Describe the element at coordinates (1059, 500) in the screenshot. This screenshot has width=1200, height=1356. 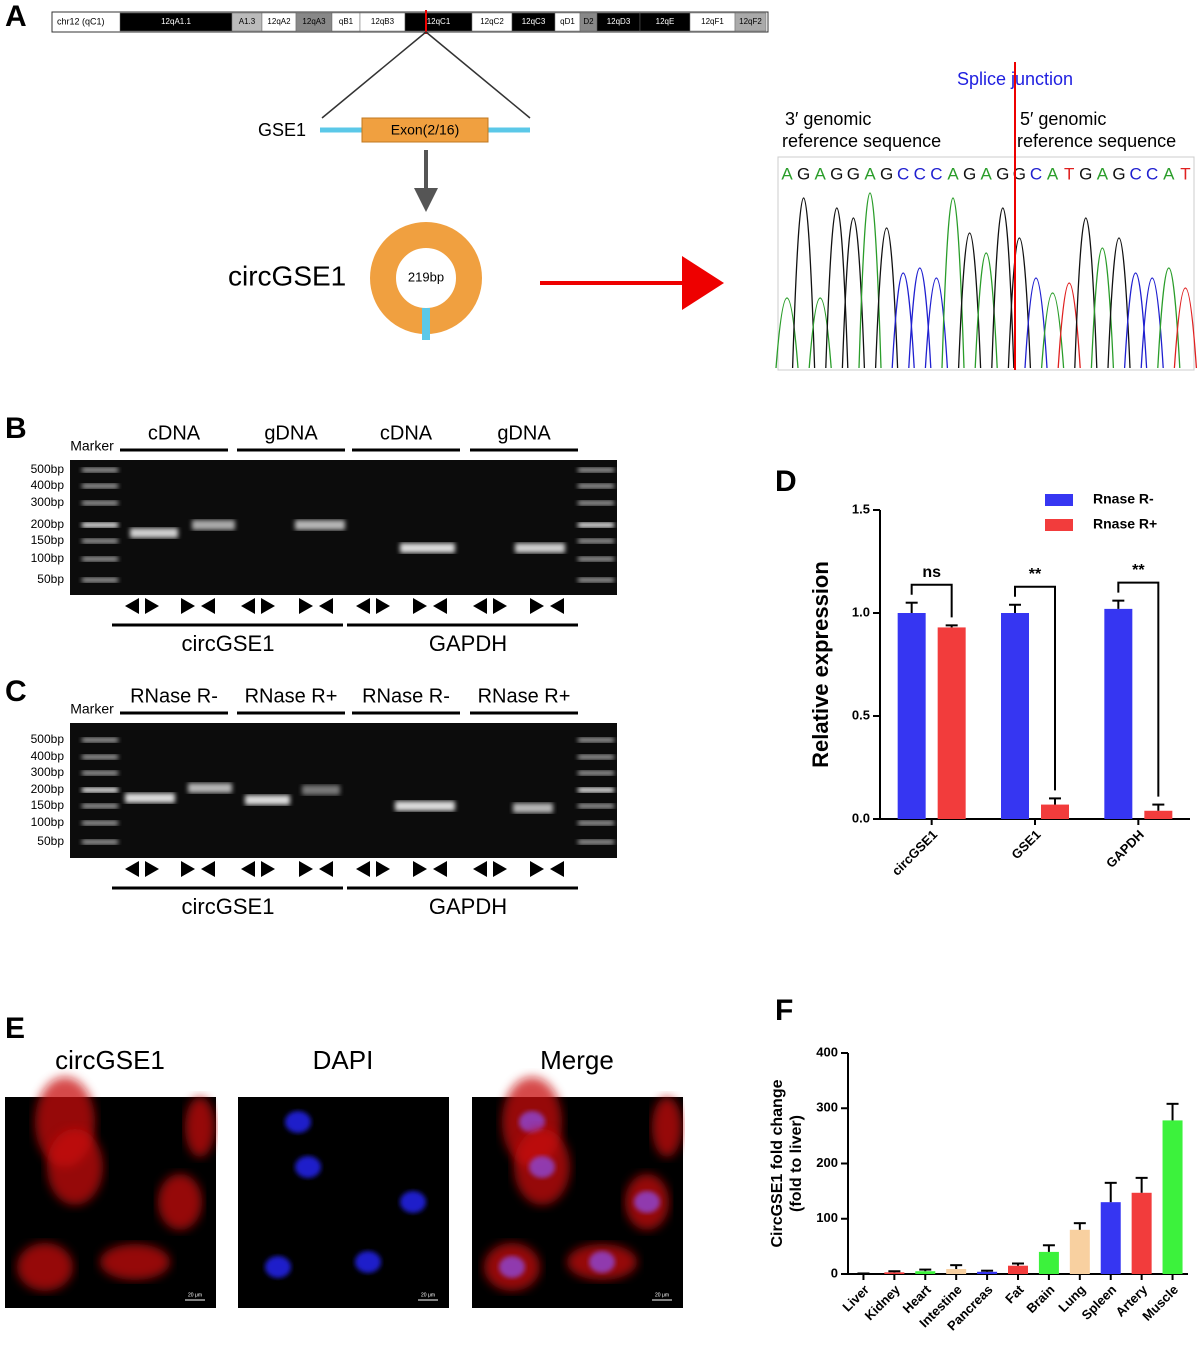
I see `legend-swatch` at that location.